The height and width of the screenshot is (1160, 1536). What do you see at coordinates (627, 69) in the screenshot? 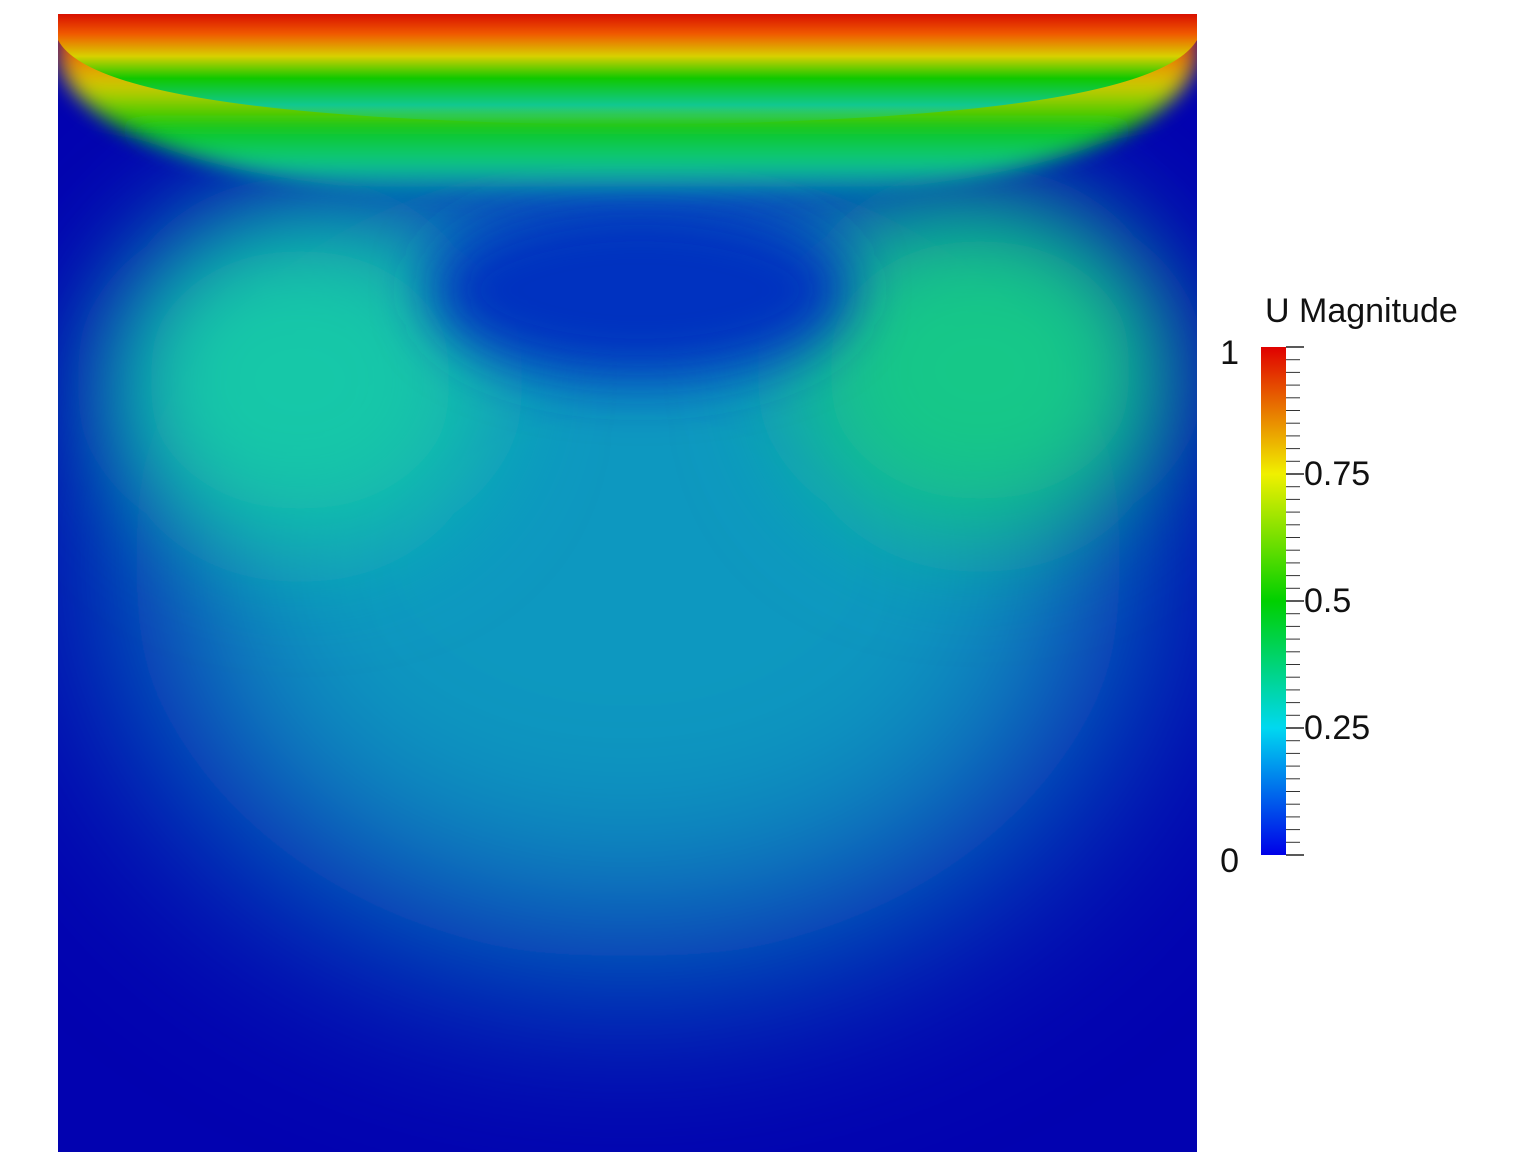
I see `lid-band` at bounding box center [627, 69].